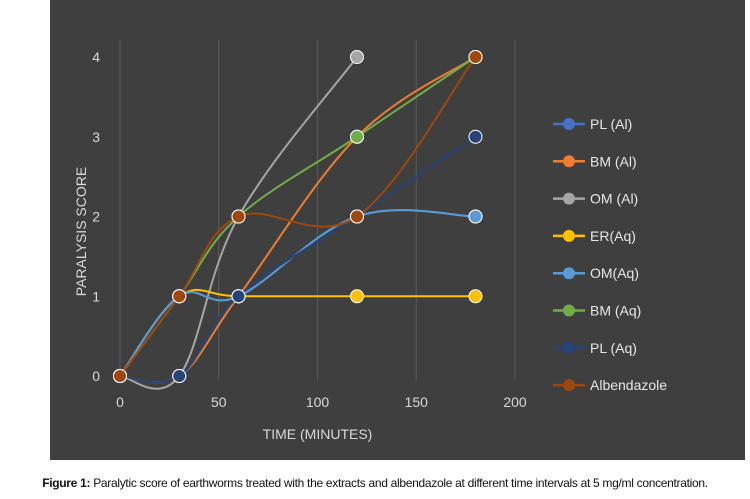  What do you see at coordinates (613, 161) in the screenshot?
I see `legend-label: BM (Al)` at bounding box center [613, 161].